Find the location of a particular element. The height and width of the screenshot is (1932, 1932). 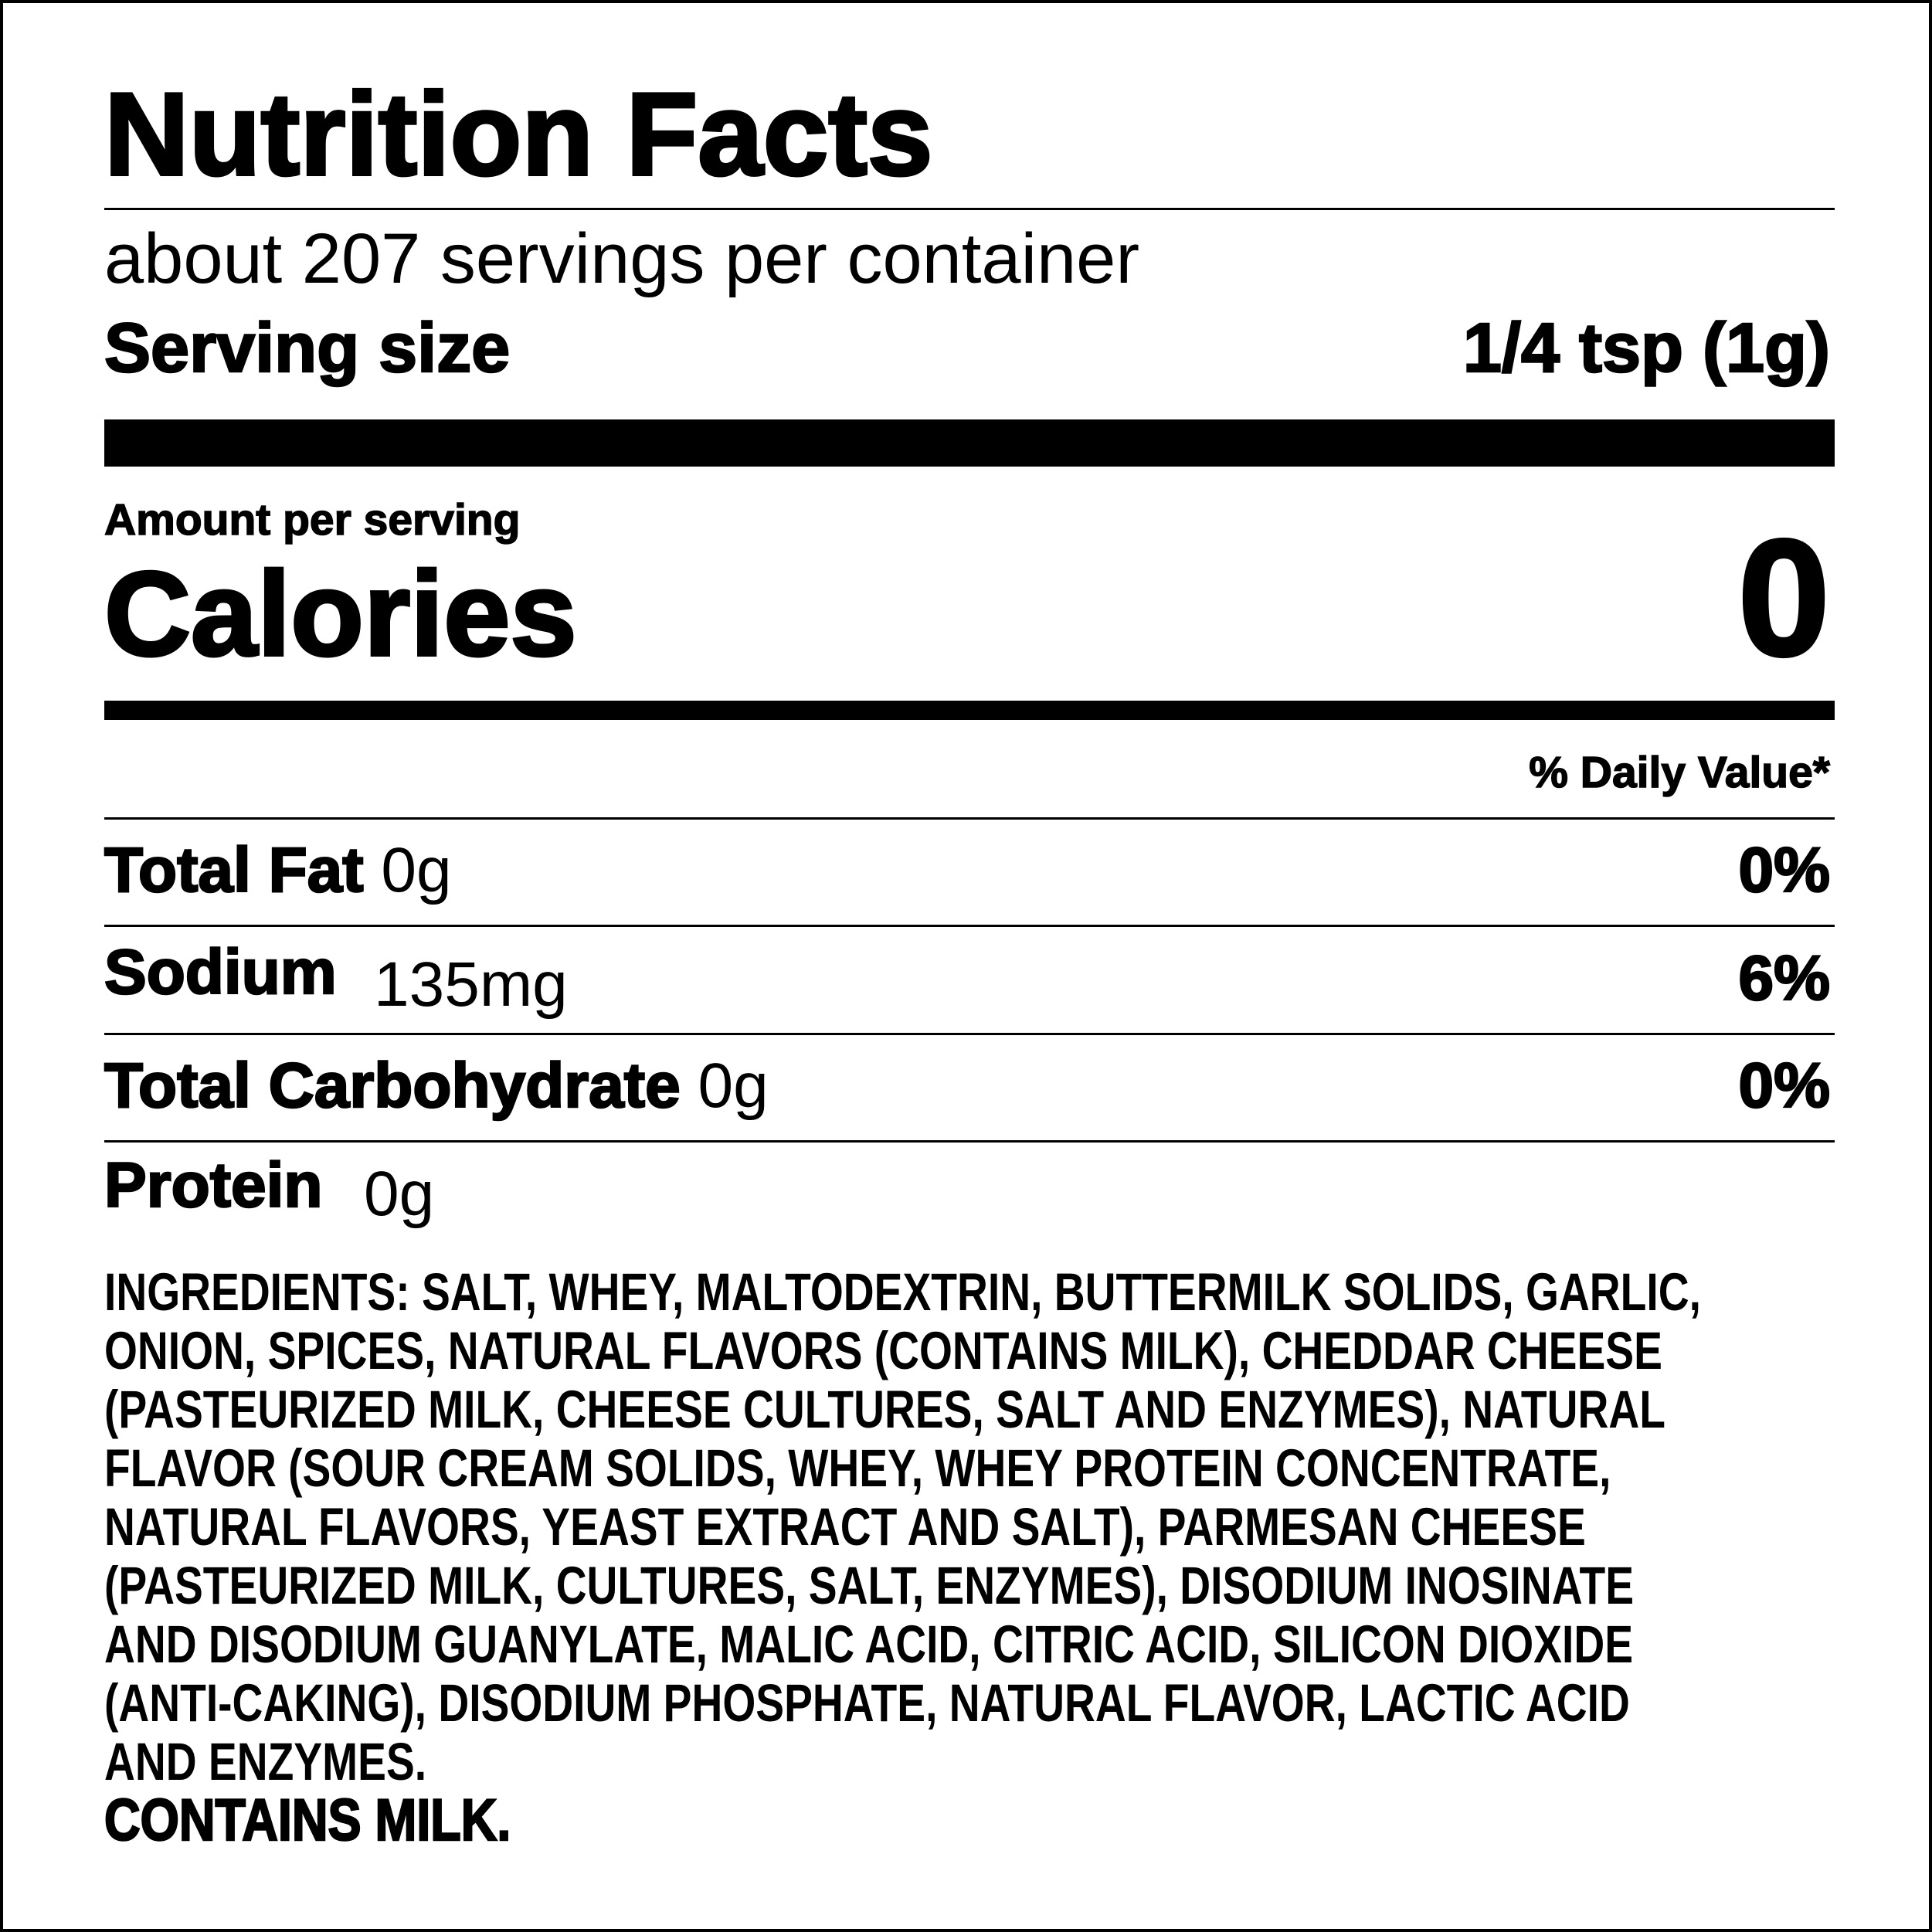

daily-value-header: % Daily Value* is located at coordinates (1680, 773).